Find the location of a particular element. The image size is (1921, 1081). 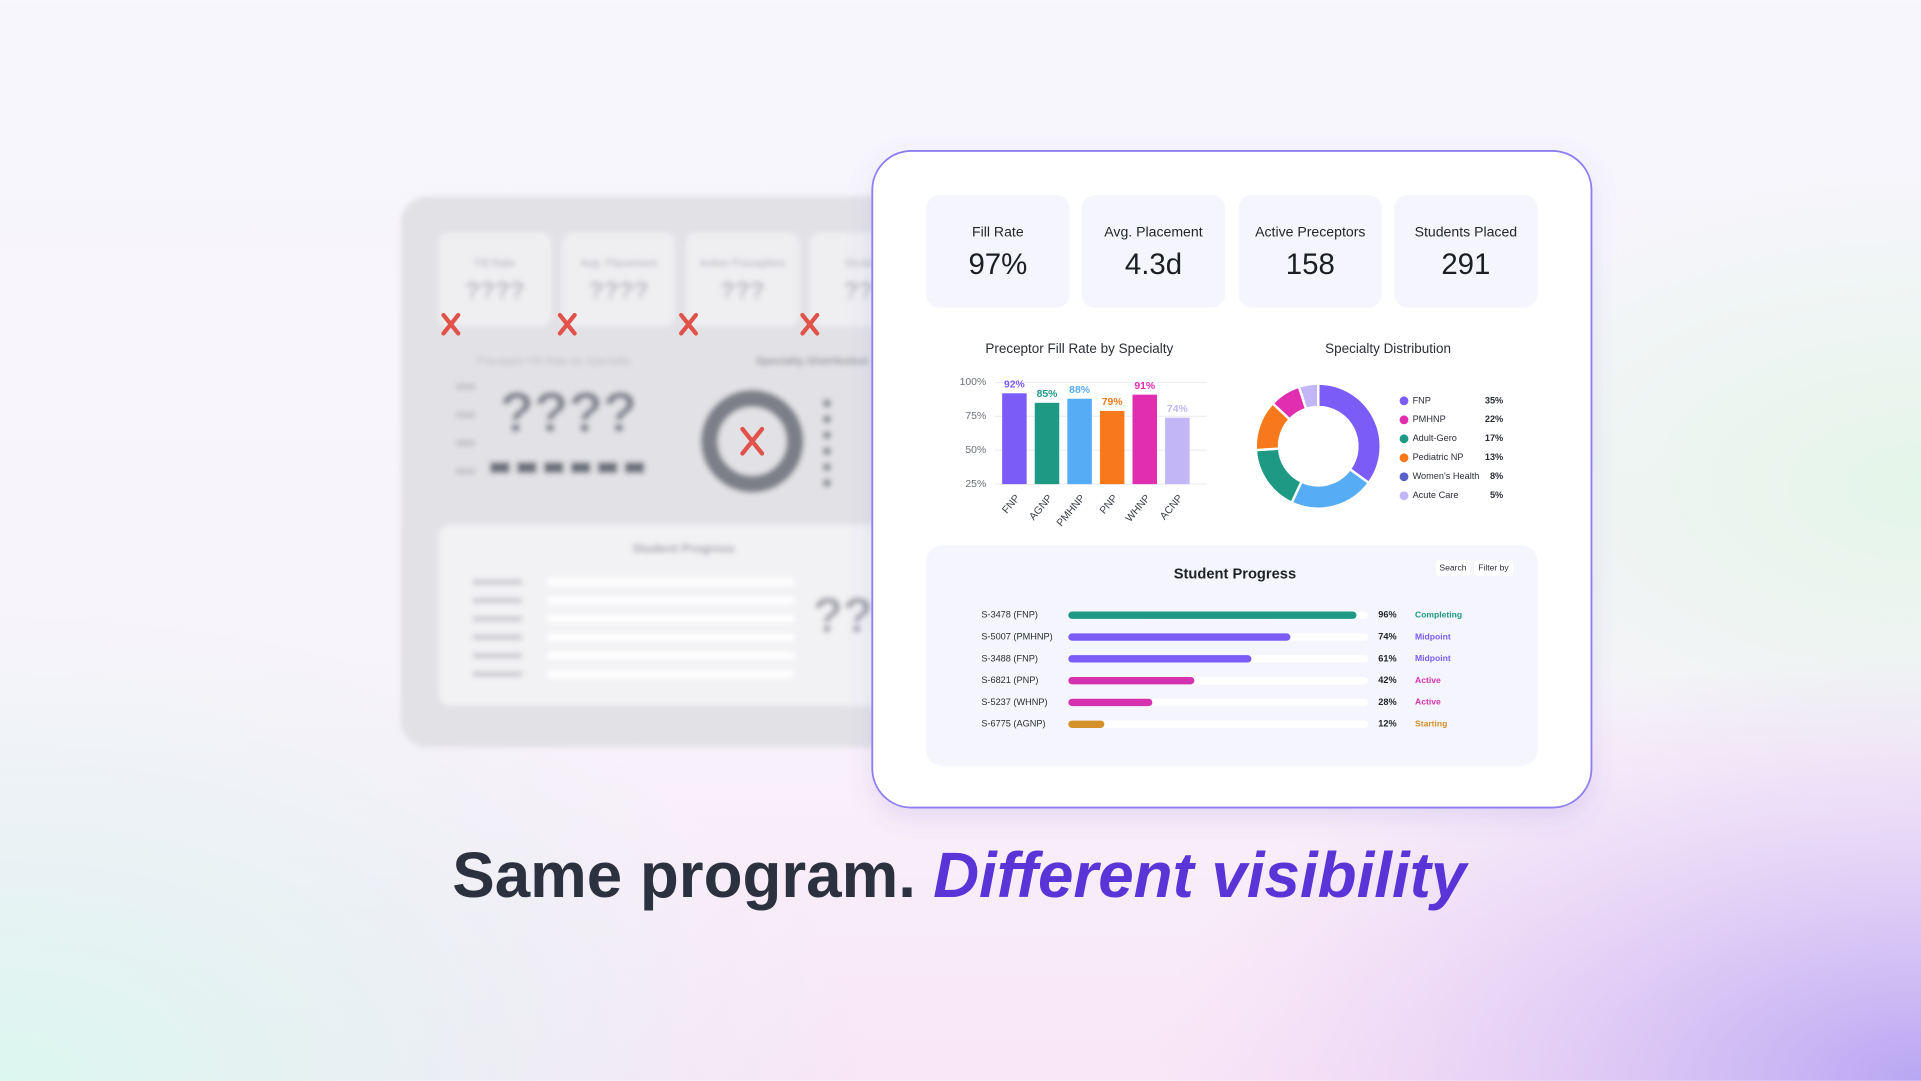

progress-value: 74% is located at coordinates (1387, 636).